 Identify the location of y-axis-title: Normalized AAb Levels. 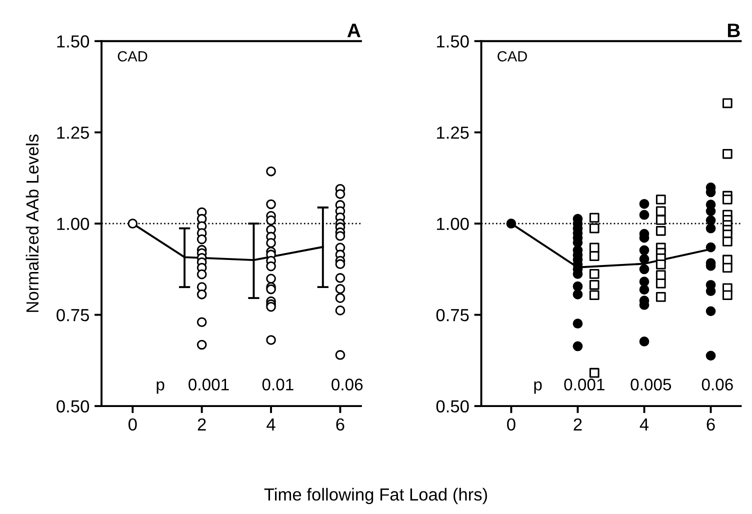
(32, 223).